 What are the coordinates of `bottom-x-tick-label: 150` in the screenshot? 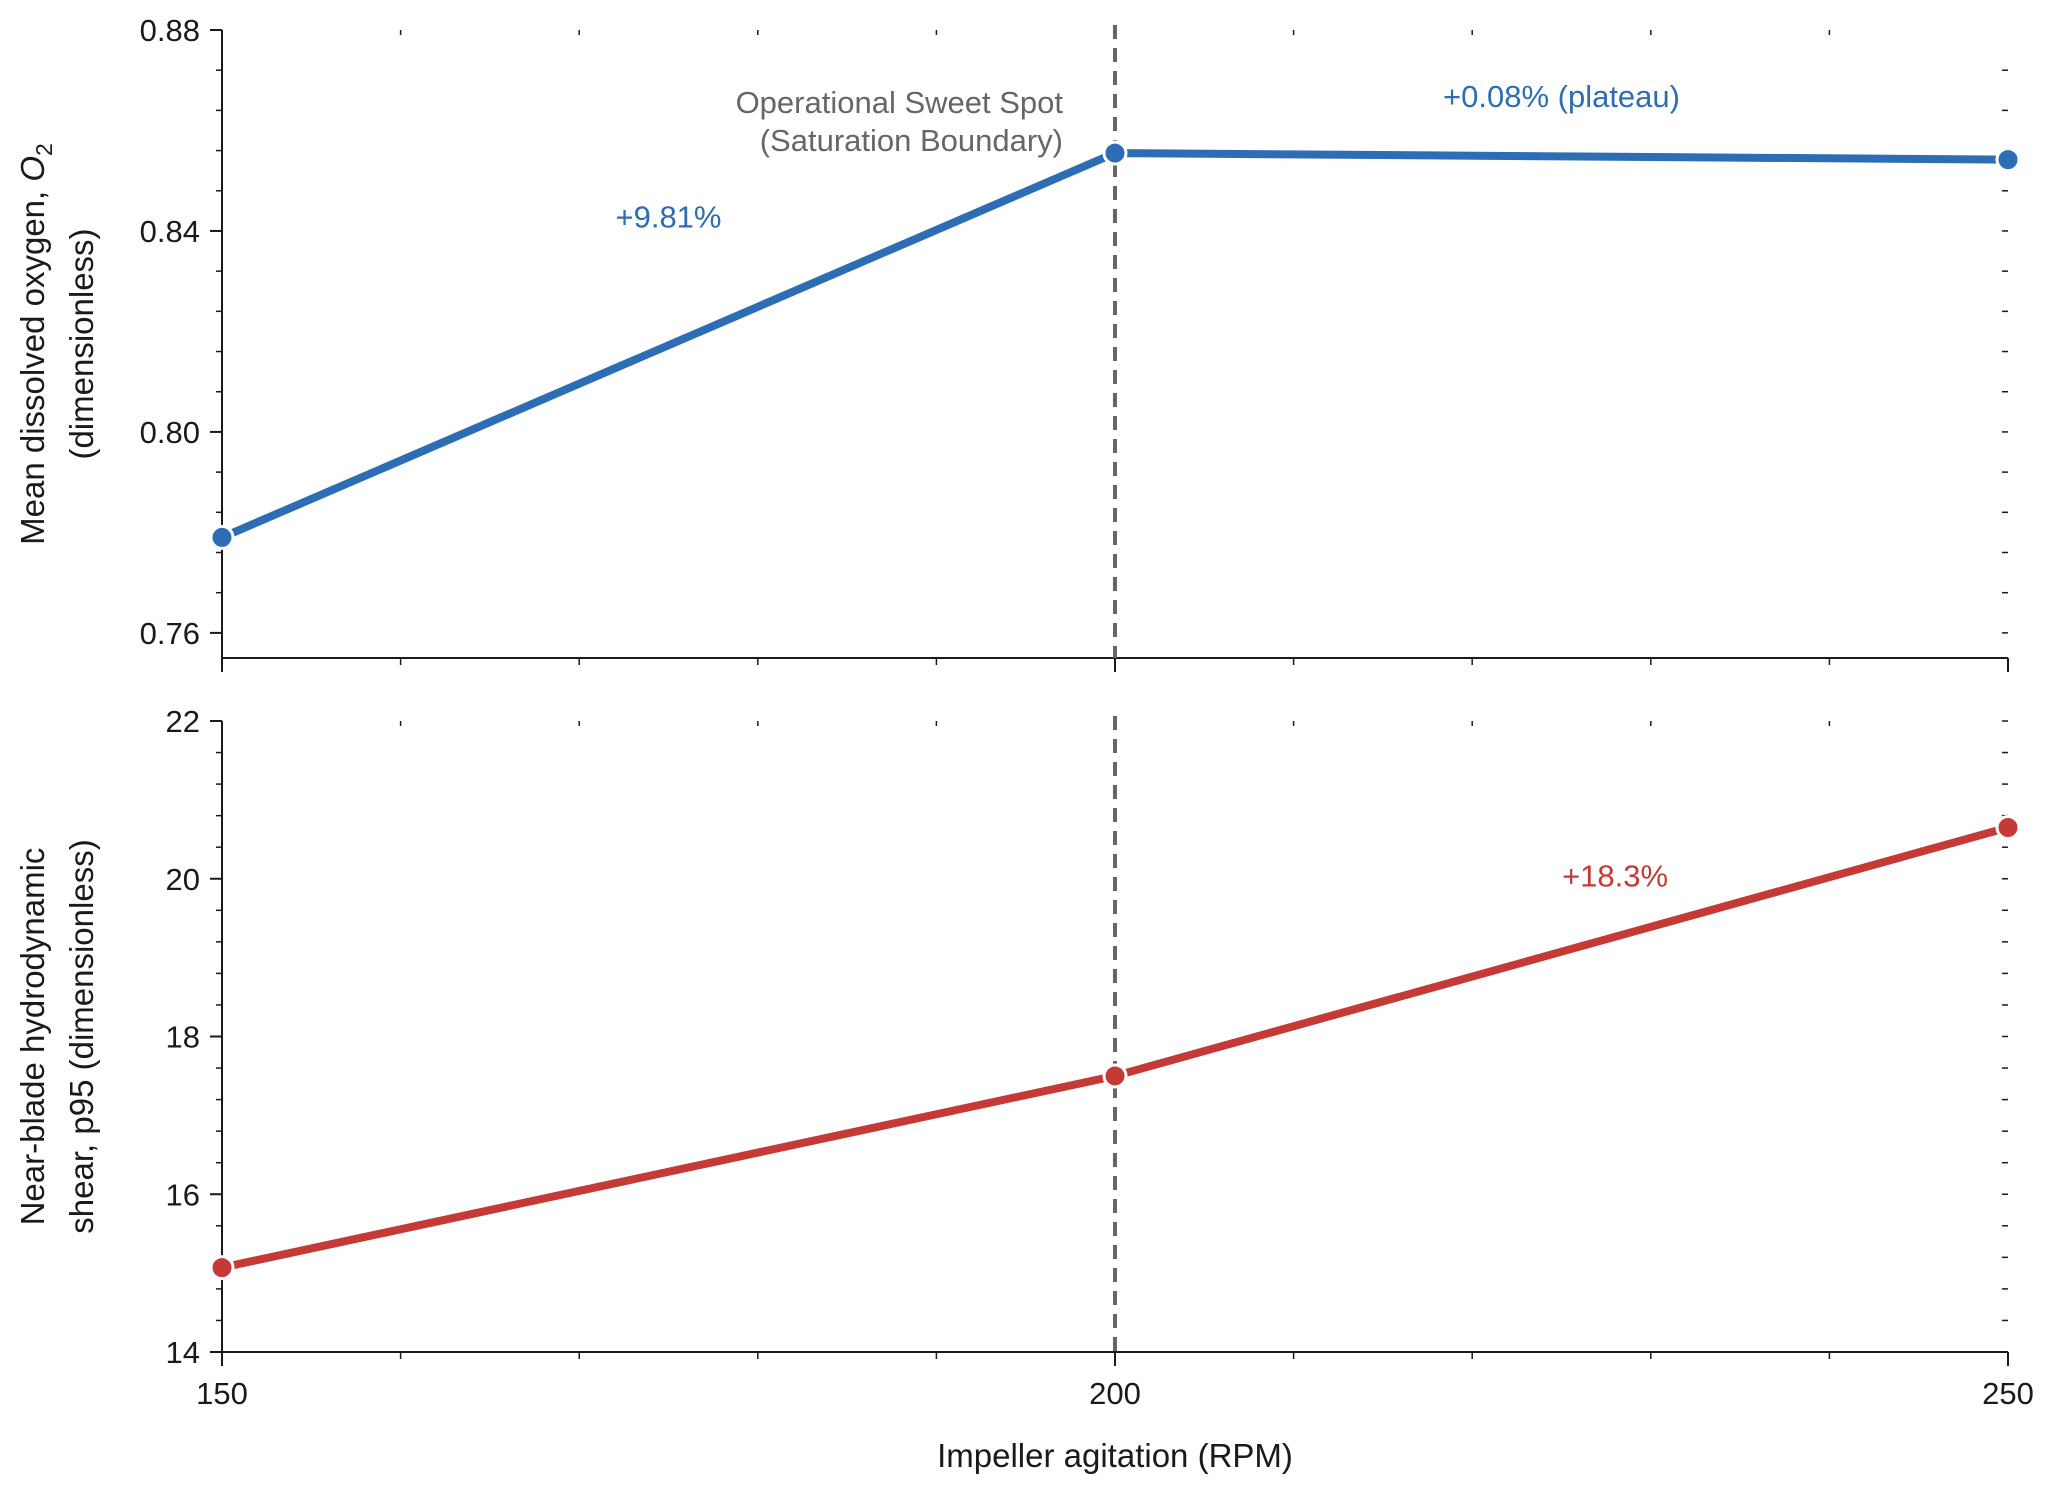 It's located at (222, 1393).